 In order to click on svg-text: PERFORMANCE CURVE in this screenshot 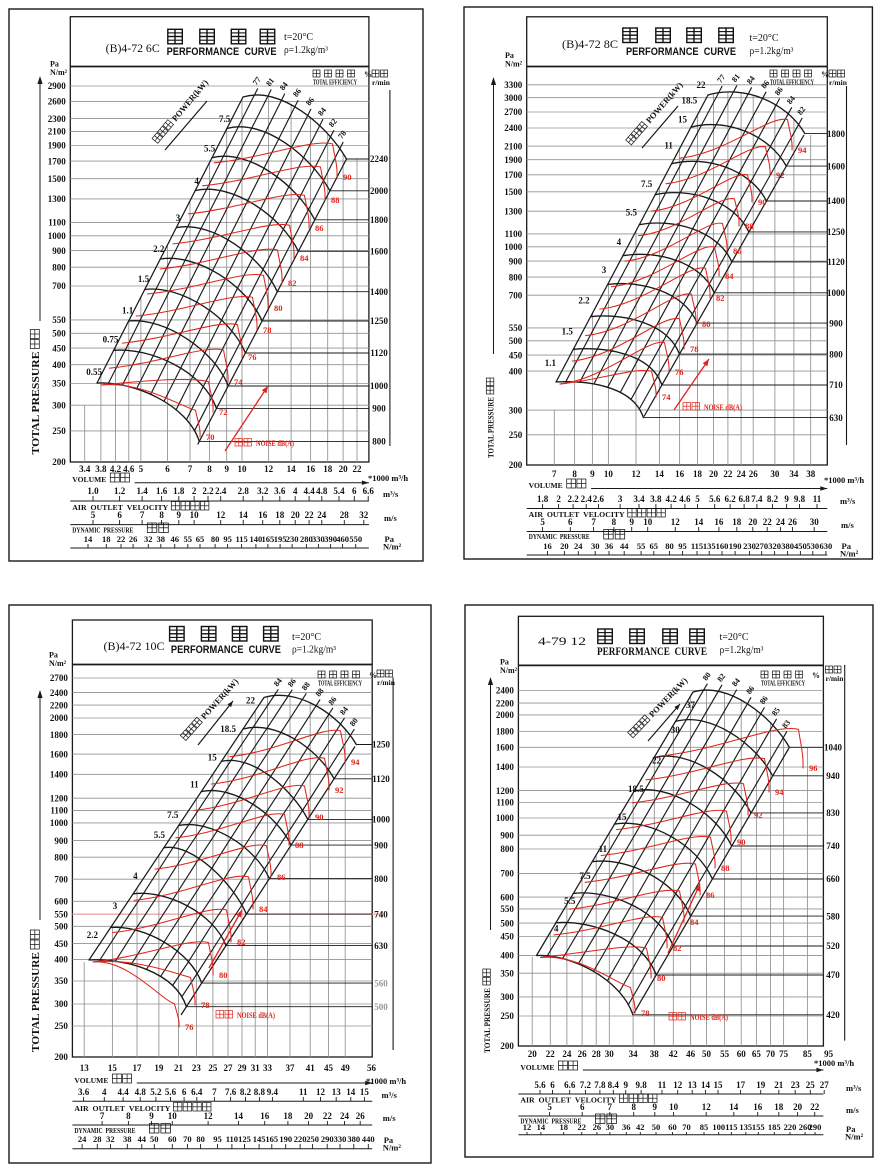, I will do `click(652, 652)`.